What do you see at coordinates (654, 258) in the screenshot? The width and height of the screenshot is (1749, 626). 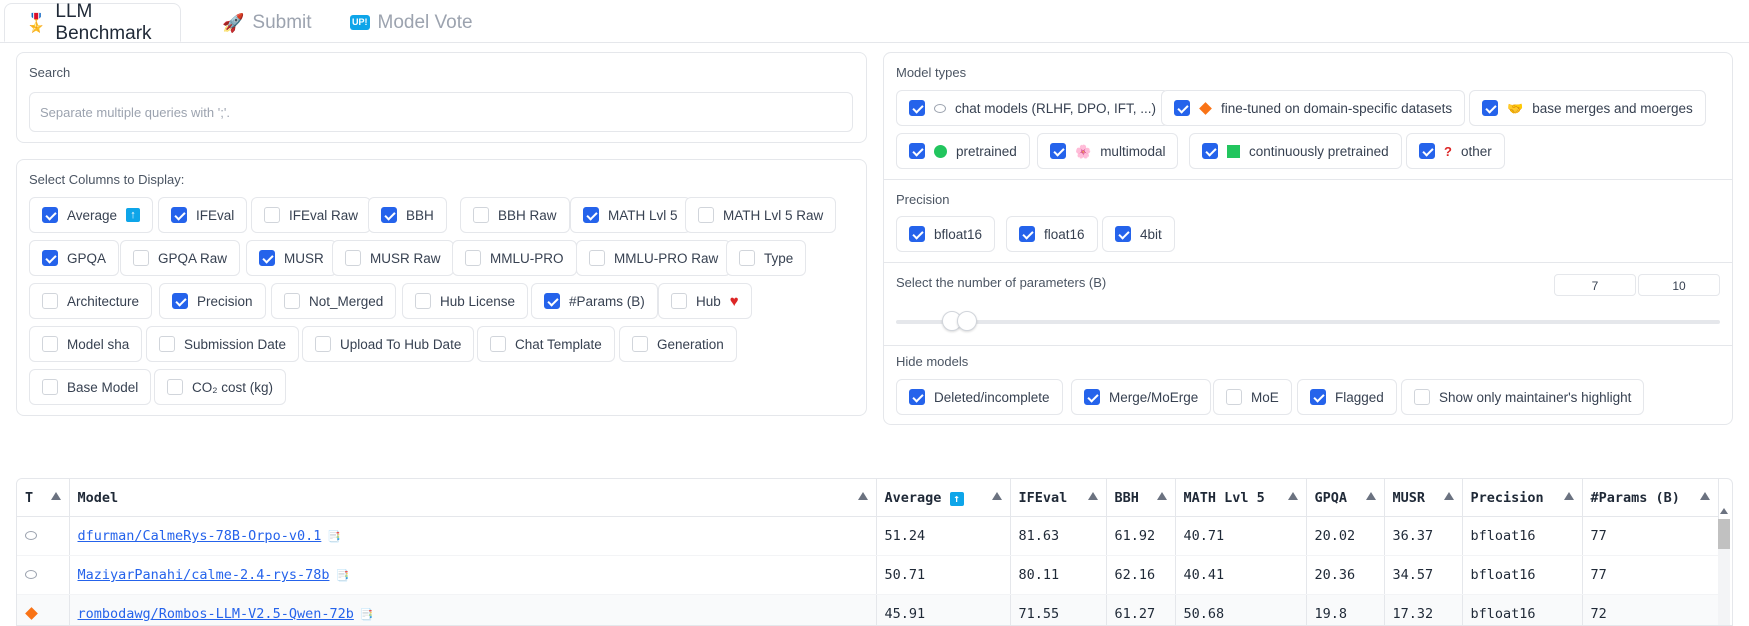 I see `column-toggle-mmlu-pro-raw: MMLU-PRO Raw` at bounding box center [654, 258].